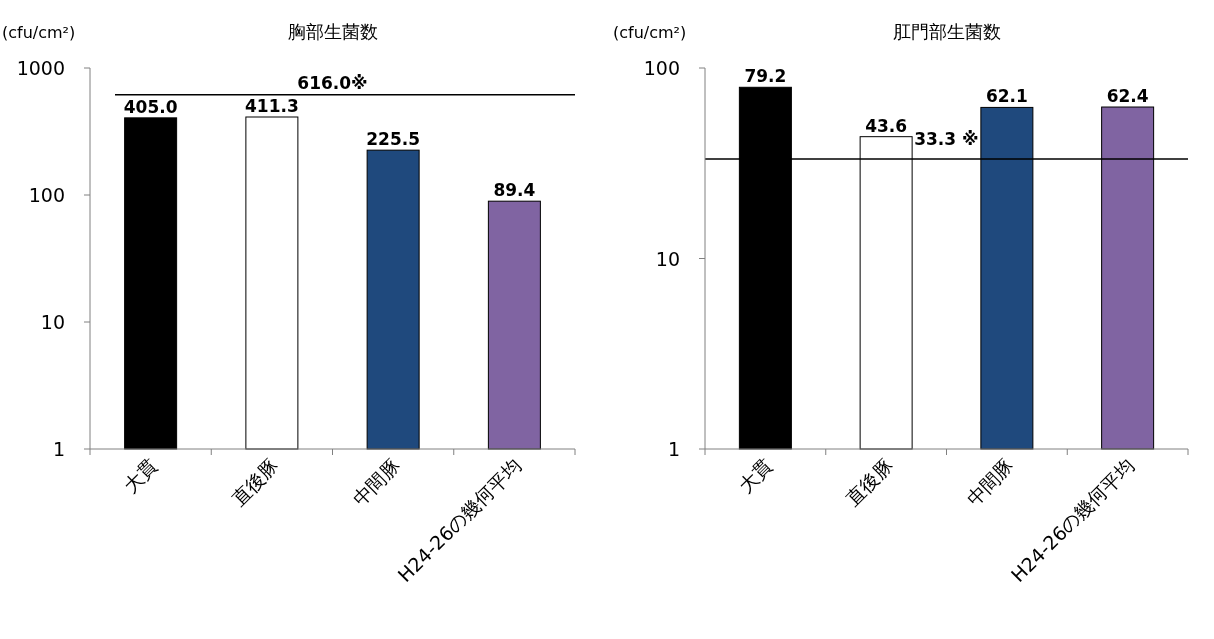 This screenshot has width=1214, height=639. Describe the element at coordinates (271, 106) in the screenshot. I see `data-label: 411.3` at that location.